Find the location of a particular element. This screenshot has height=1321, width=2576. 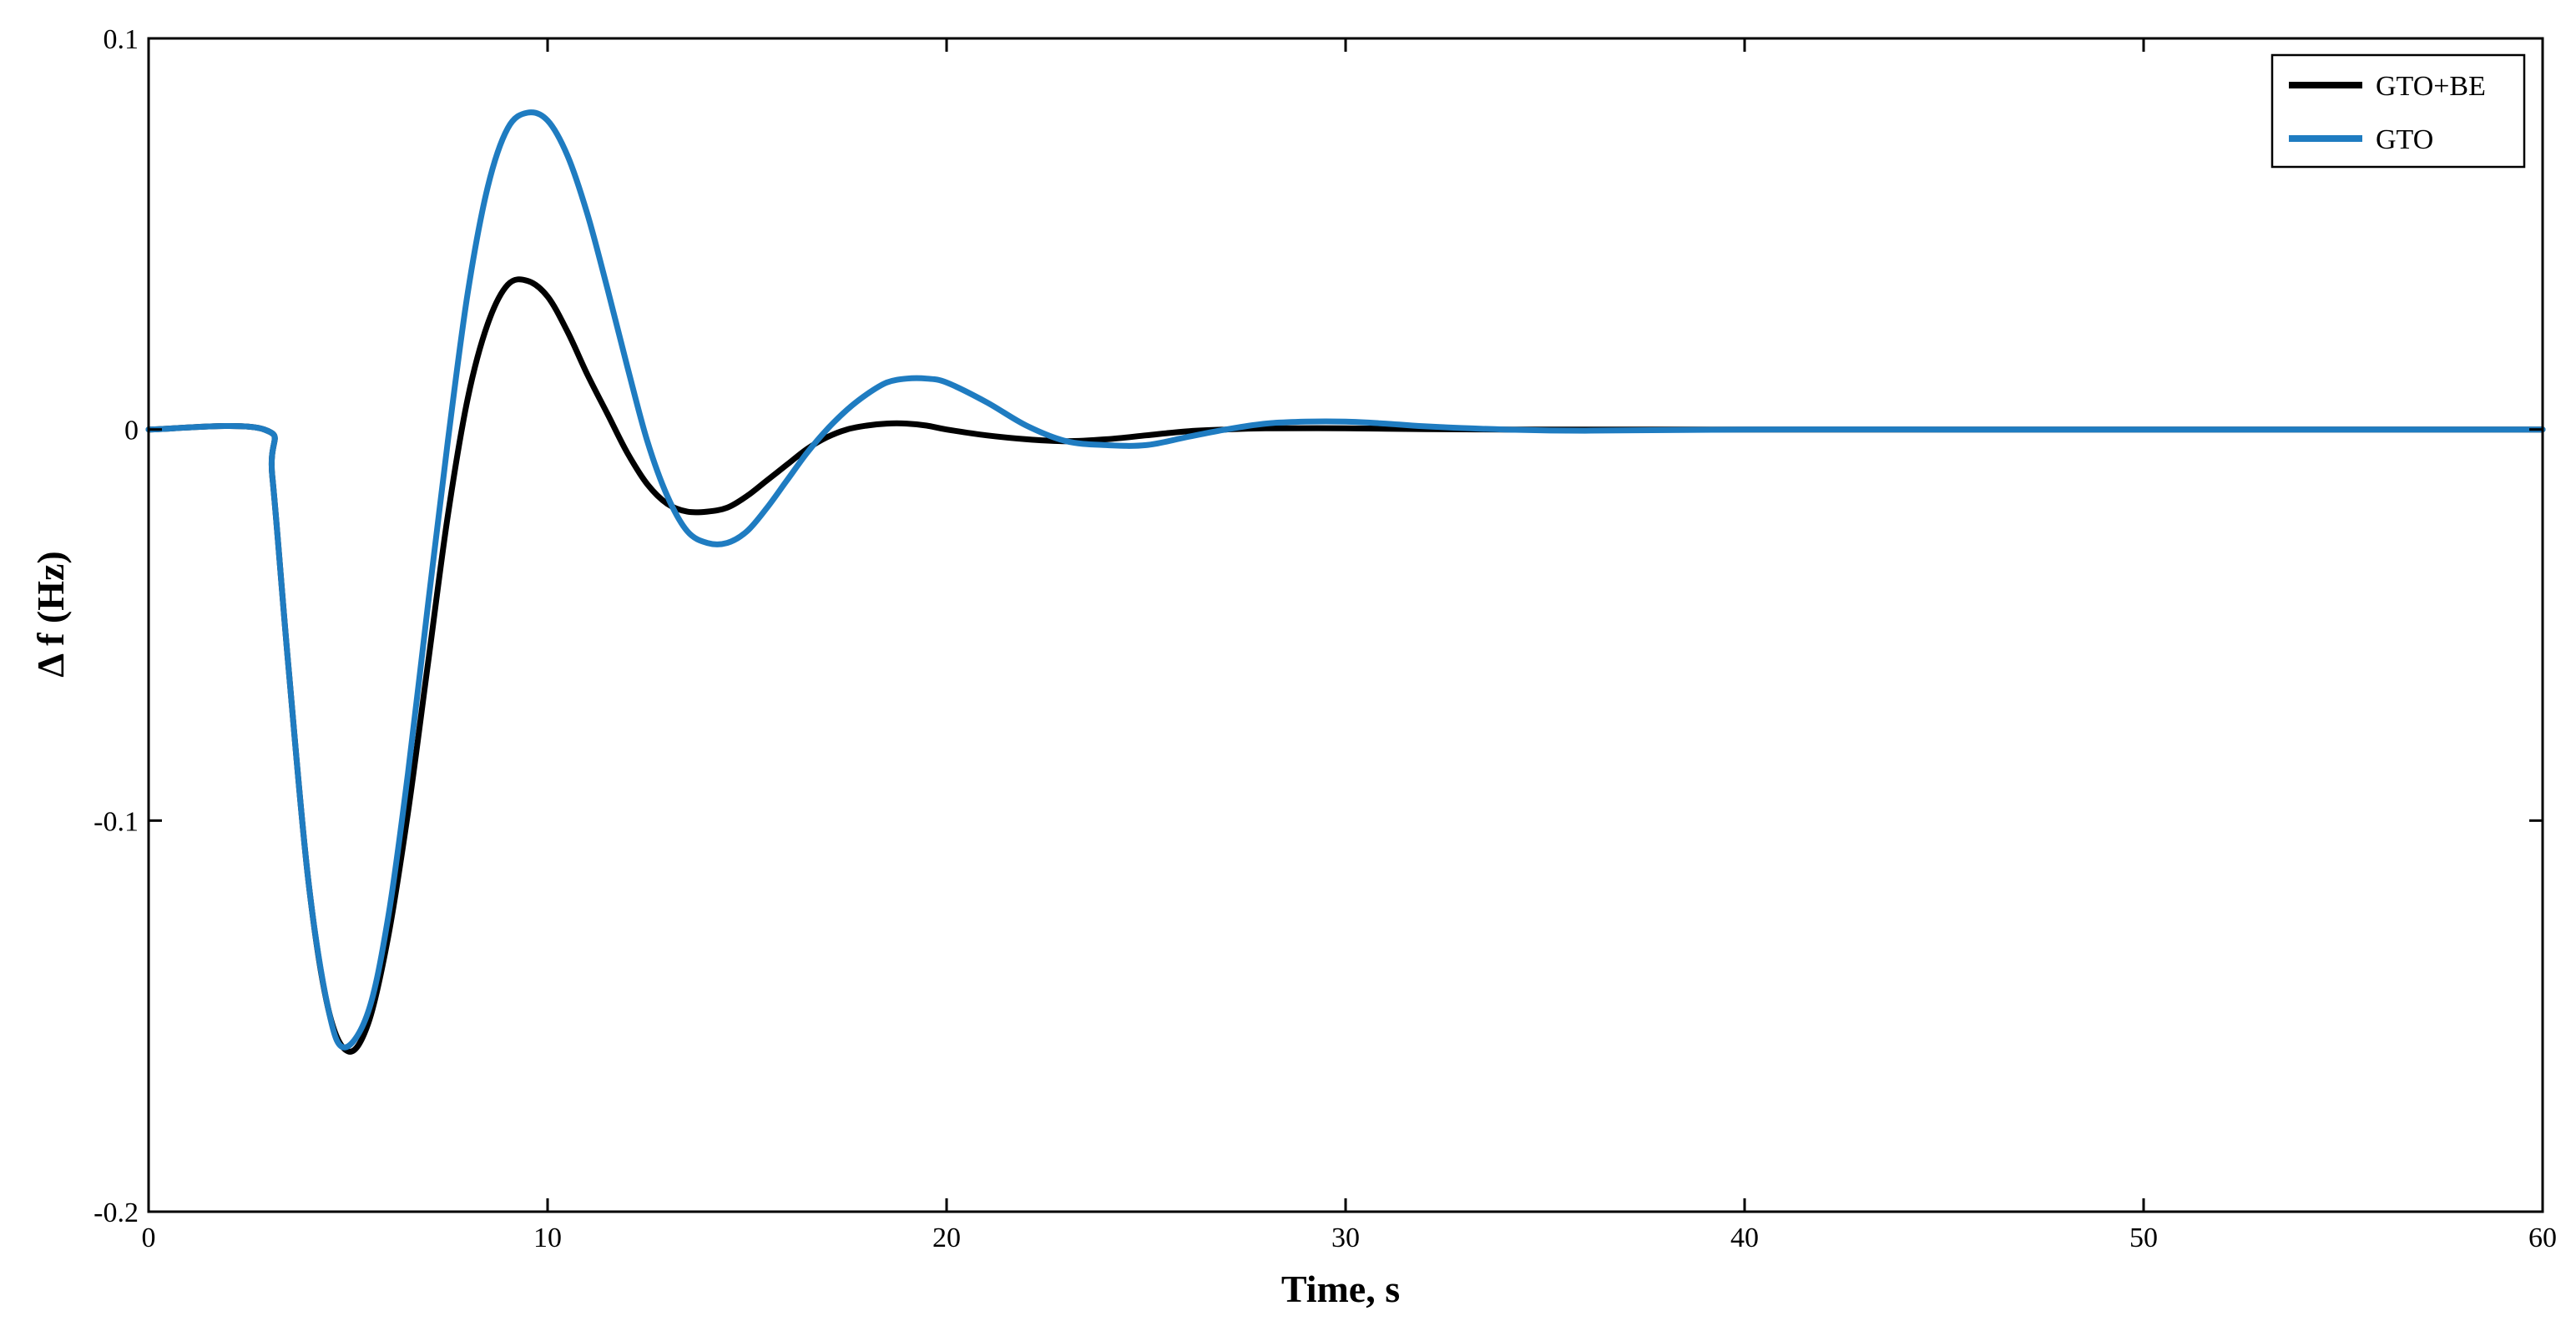

x-tick-label: 60 is located at coordinates (2542, 1238).